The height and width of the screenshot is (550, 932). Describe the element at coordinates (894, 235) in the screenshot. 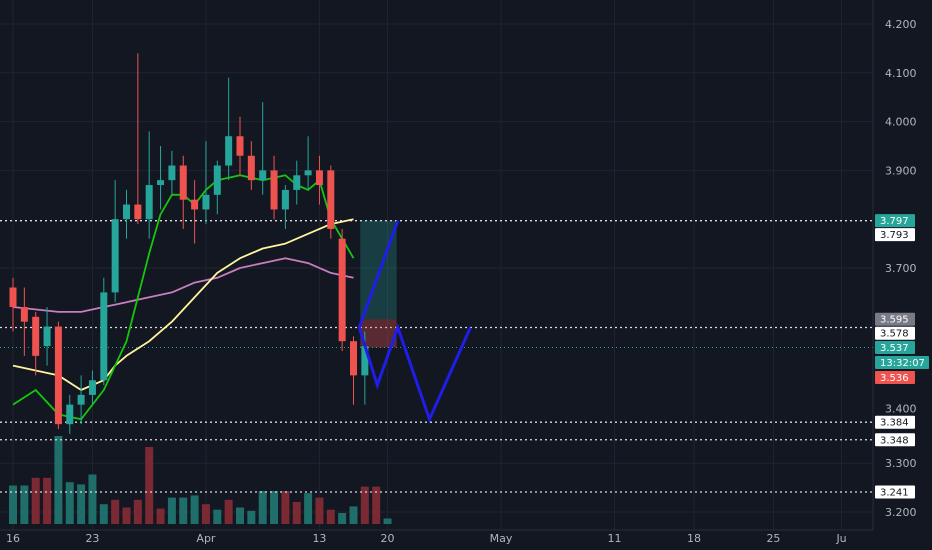

I see `price-tag: 3.793` at that location.